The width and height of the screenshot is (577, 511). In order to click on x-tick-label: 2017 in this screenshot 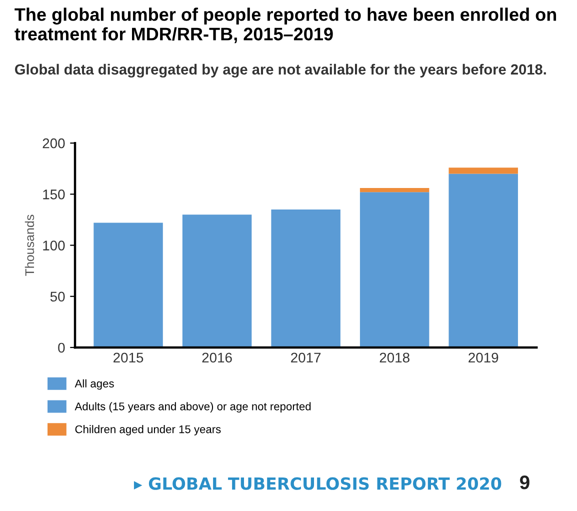, I will do `click(306, 357)`.